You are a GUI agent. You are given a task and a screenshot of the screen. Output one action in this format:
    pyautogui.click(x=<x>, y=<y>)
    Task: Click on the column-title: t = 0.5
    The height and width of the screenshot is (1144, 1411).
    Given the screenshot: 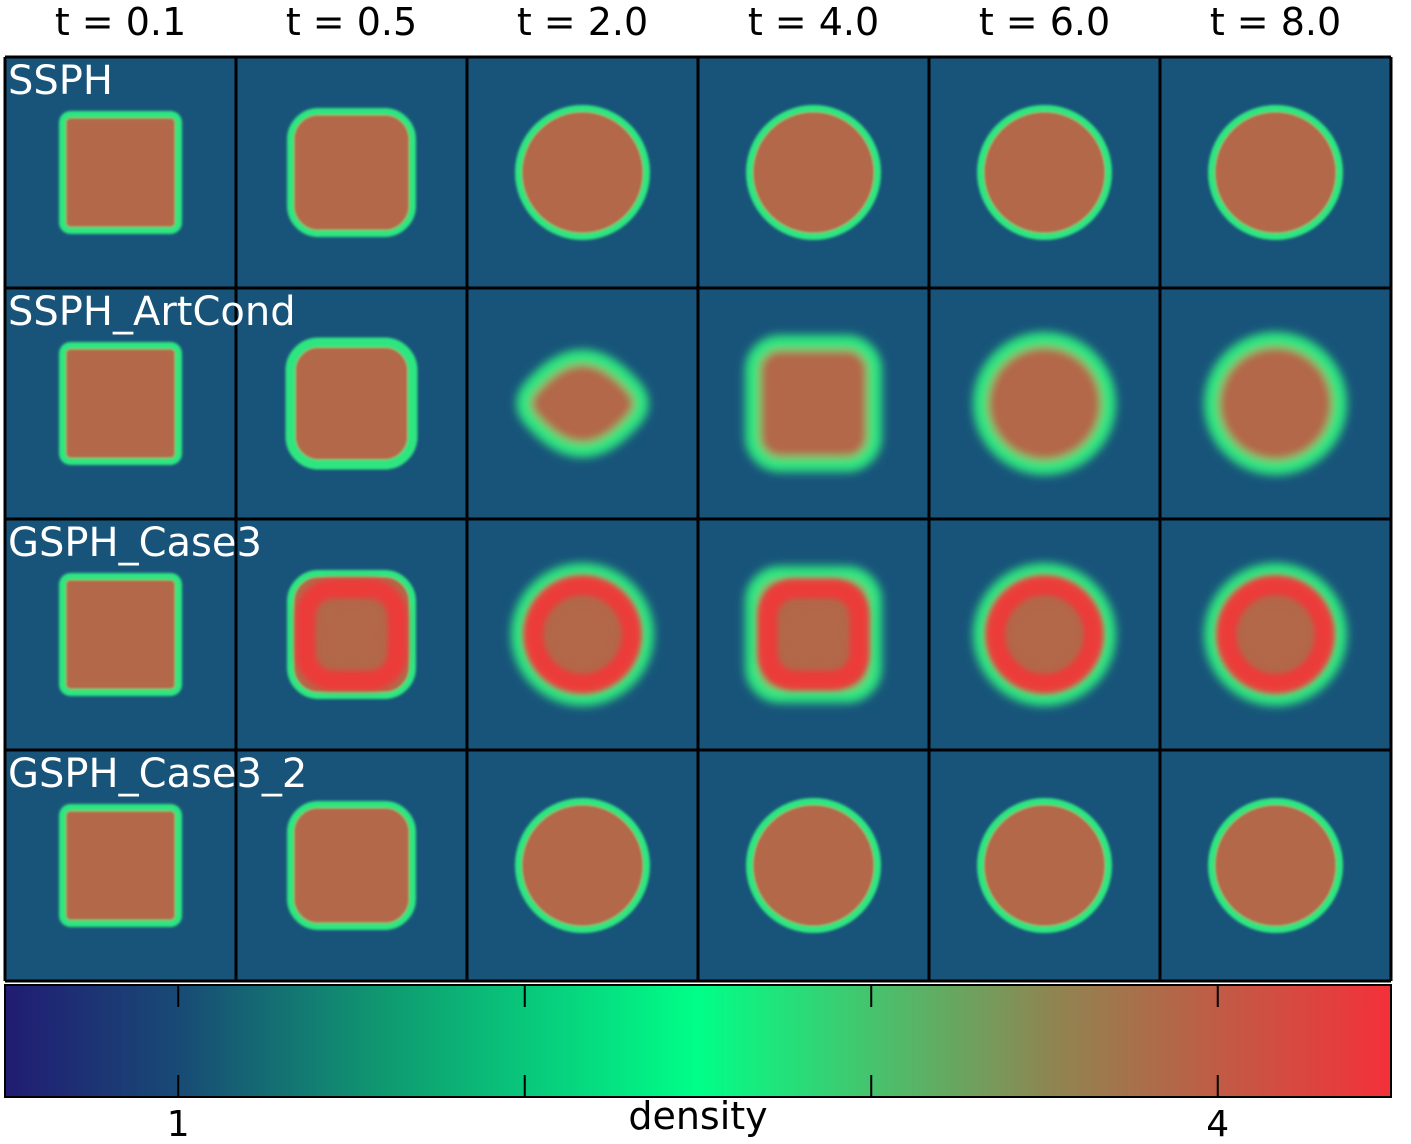 What is the action you would take?
    pyautogui.click(x=351, y=22)
    